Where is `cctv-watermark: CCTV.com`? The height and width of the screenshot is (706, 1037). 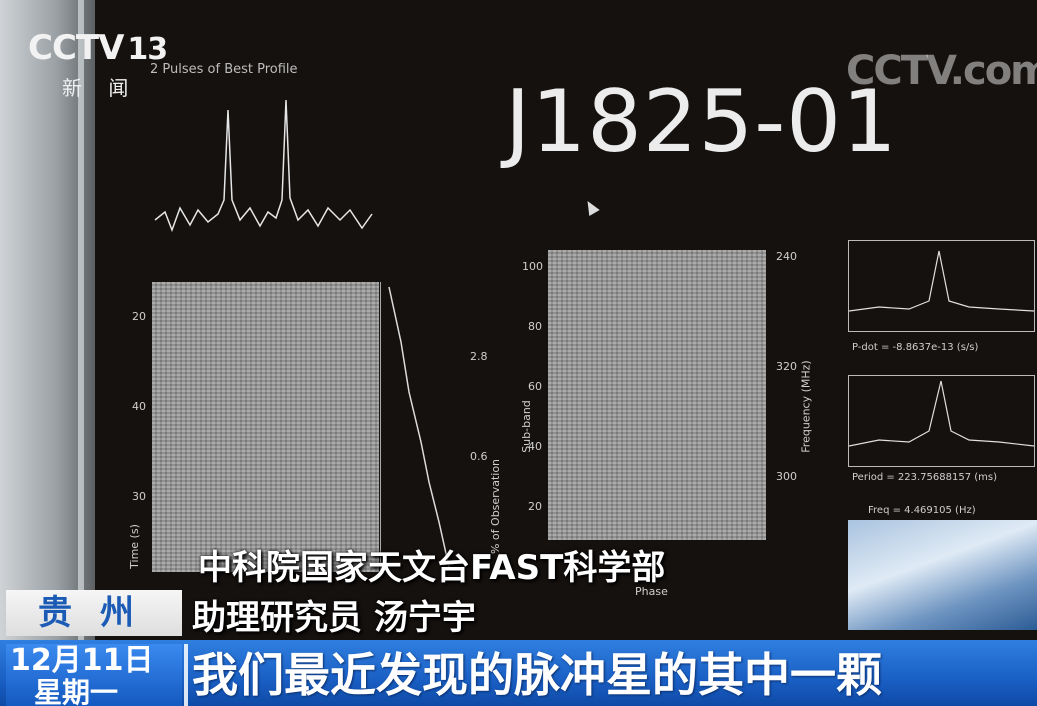
cctv-watermark: CCTV.com is located at coordinates (941, 71).